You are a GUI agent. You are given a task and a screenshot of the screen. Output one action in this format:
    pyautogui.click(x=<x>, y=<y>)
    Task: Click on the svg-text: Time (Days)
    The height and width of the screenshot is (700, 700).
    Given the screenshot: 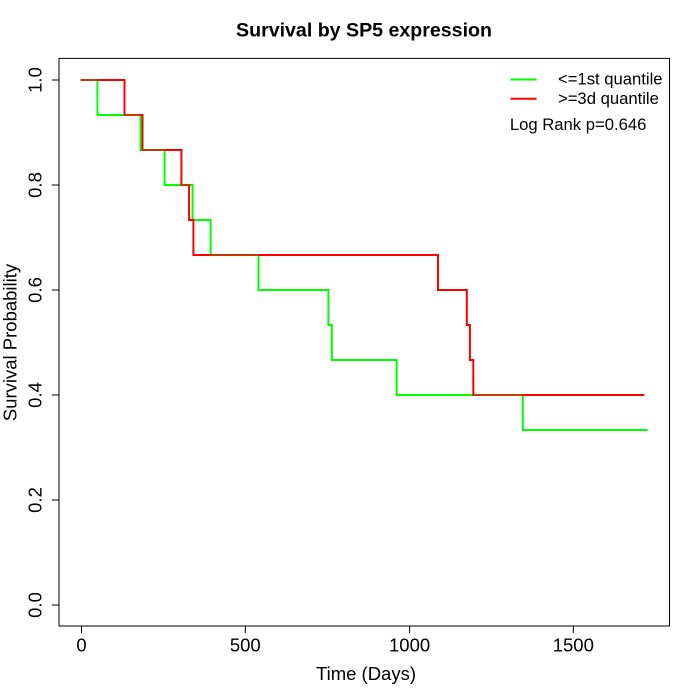 What is the action you would take?
    pyautogui.click(x=366, y=673)
    